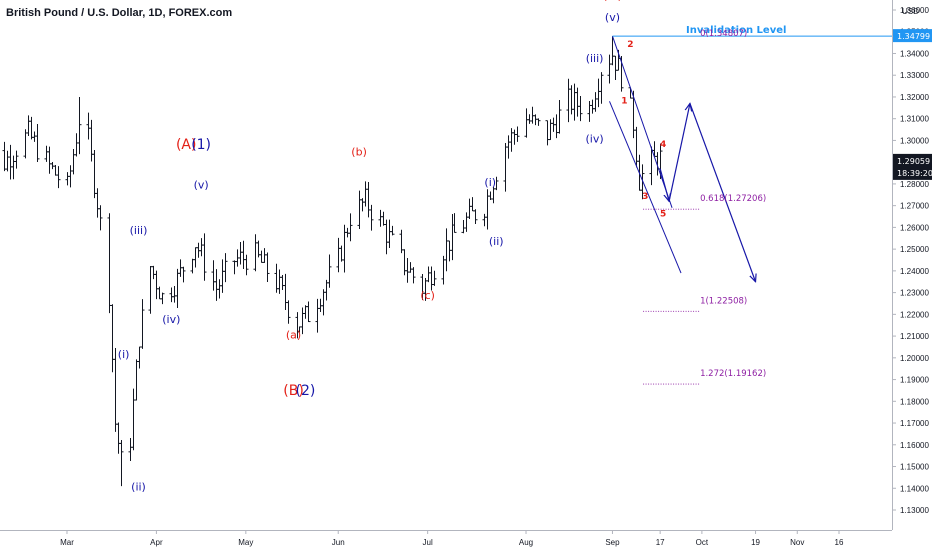  Describe the element at coordinates (914, 467) in the screenshot. I see `y-tick-label: 1.15000` at that location.